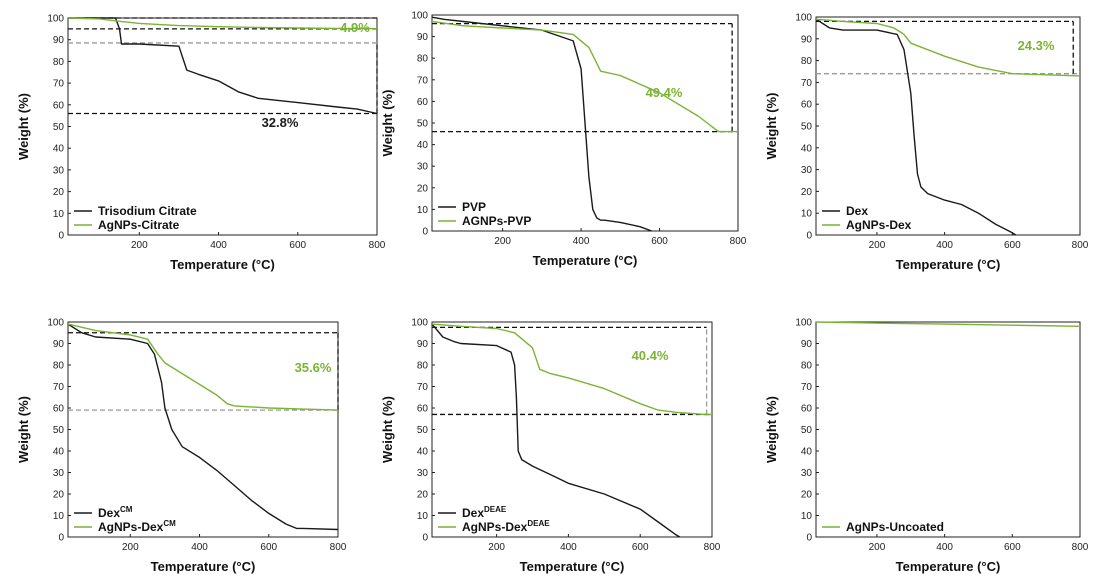 Image resolution: width=1094 pixels, height=583 pixels. Describe the element at coordinates (139, 225) in the screenshot. I see `legend-entry: AgNPs-Citrate` at that location.